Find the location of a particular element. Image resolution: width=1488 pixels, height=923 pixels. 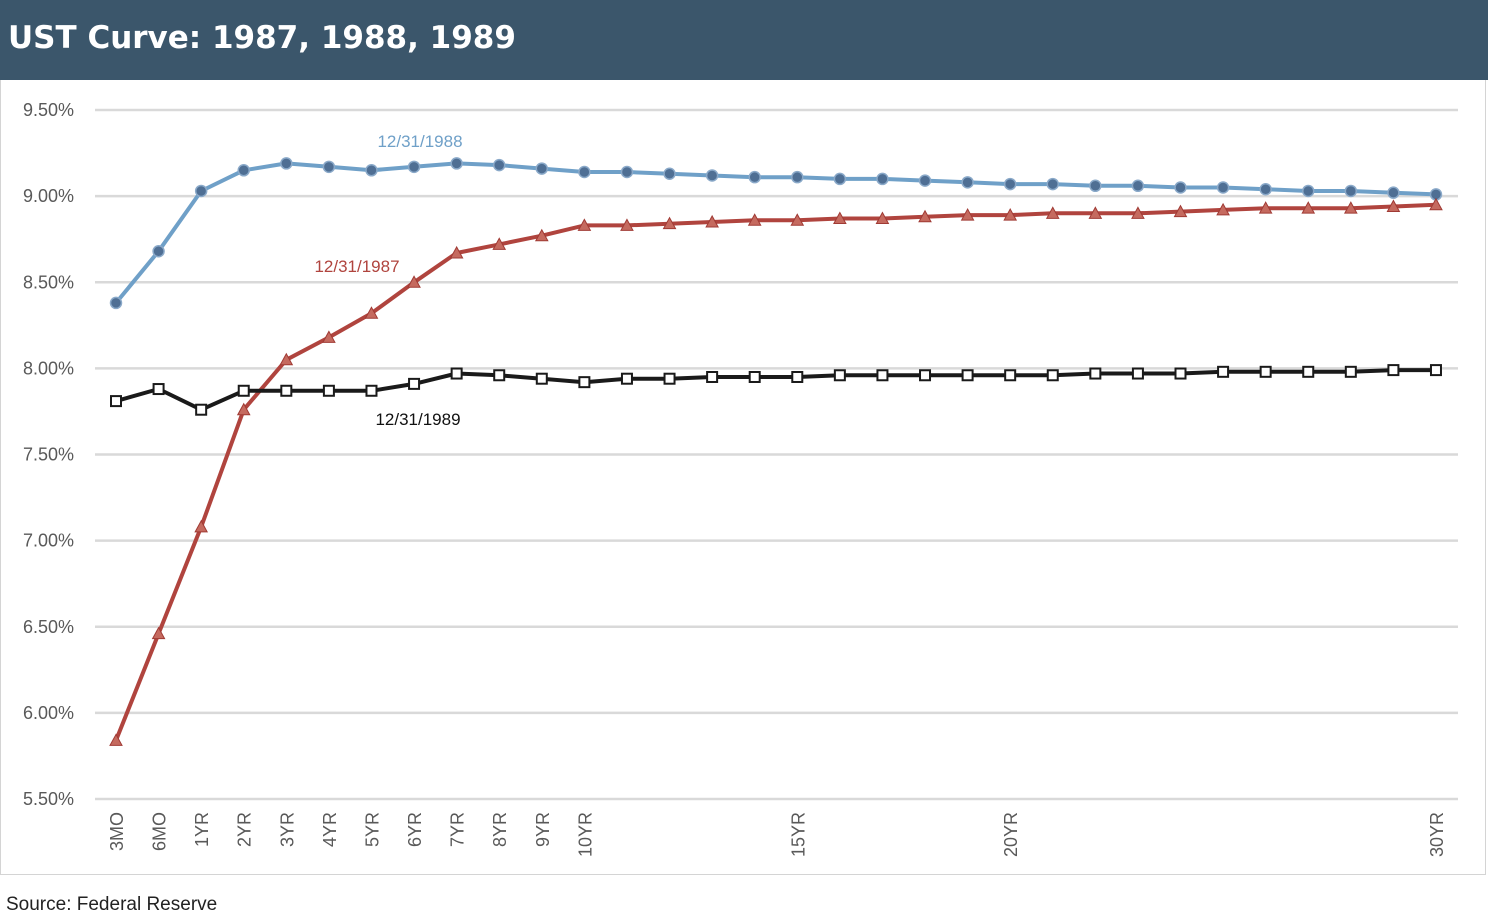

x-tick-label: 6YR is located at coordinates (415, 829).